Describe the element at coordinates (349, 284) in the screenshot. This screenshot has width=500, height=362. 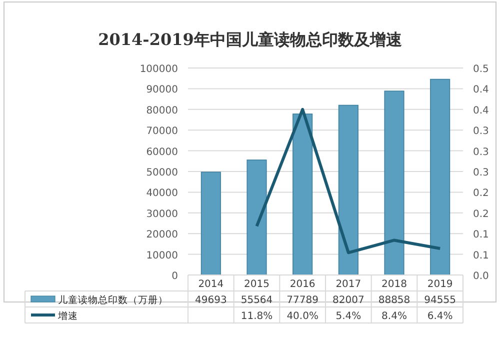
I see `x-tick-label: 2017` at that location.